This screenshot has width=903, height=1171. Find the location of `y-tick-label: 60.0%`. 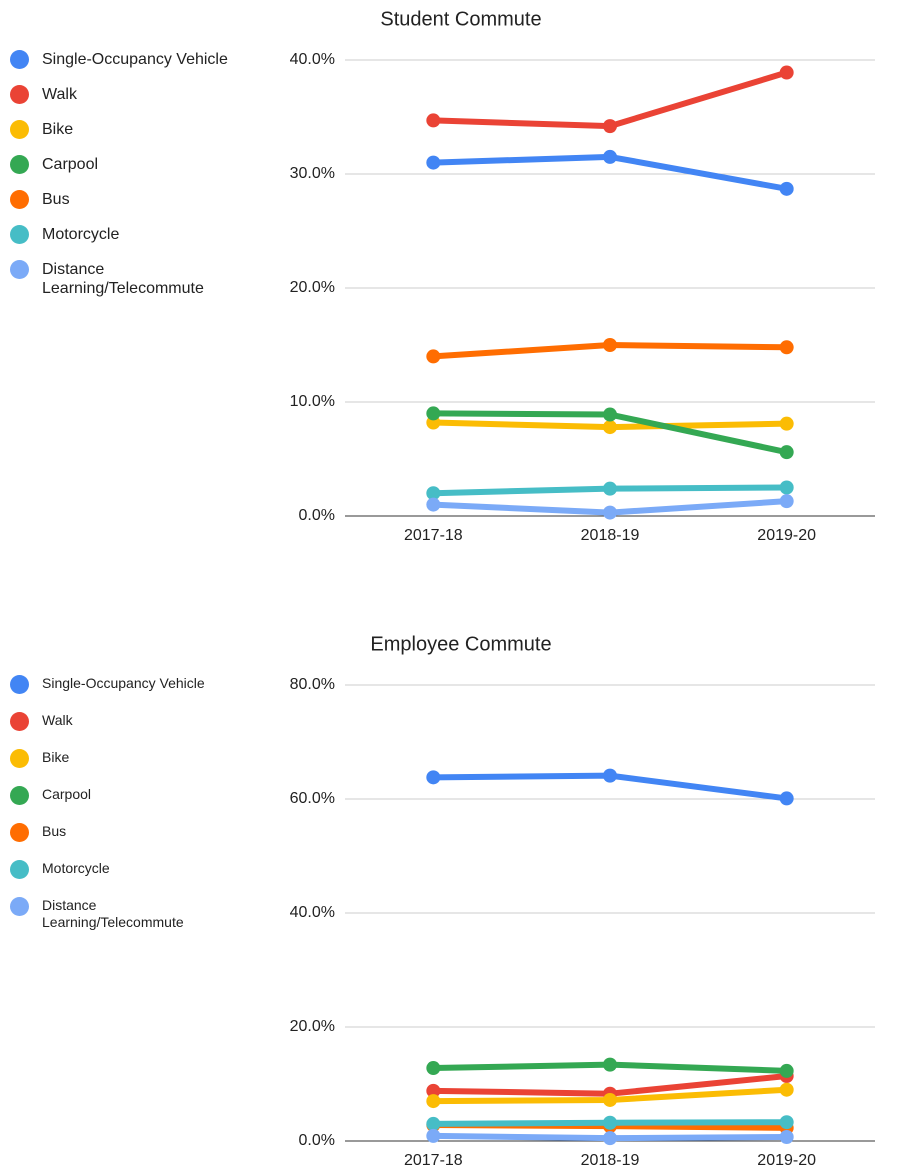

y-tick-label: 60.0% is located at coordinates (312, 798).